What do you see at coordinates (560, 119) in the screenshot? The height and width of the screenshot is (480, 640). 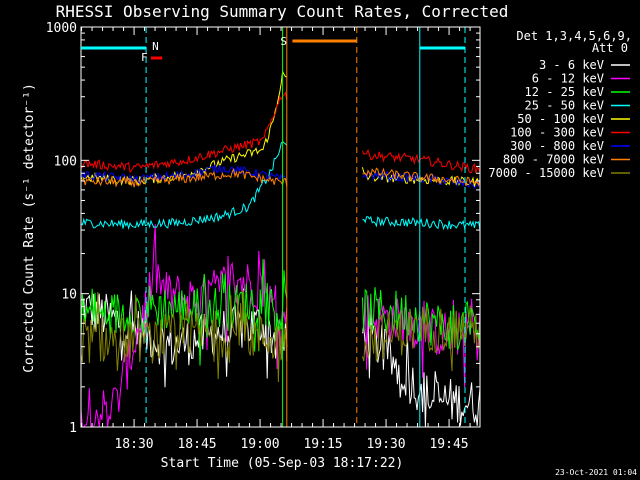 I see `legend-entry: 50 - 100 keV` at bounding box center [560, 119].